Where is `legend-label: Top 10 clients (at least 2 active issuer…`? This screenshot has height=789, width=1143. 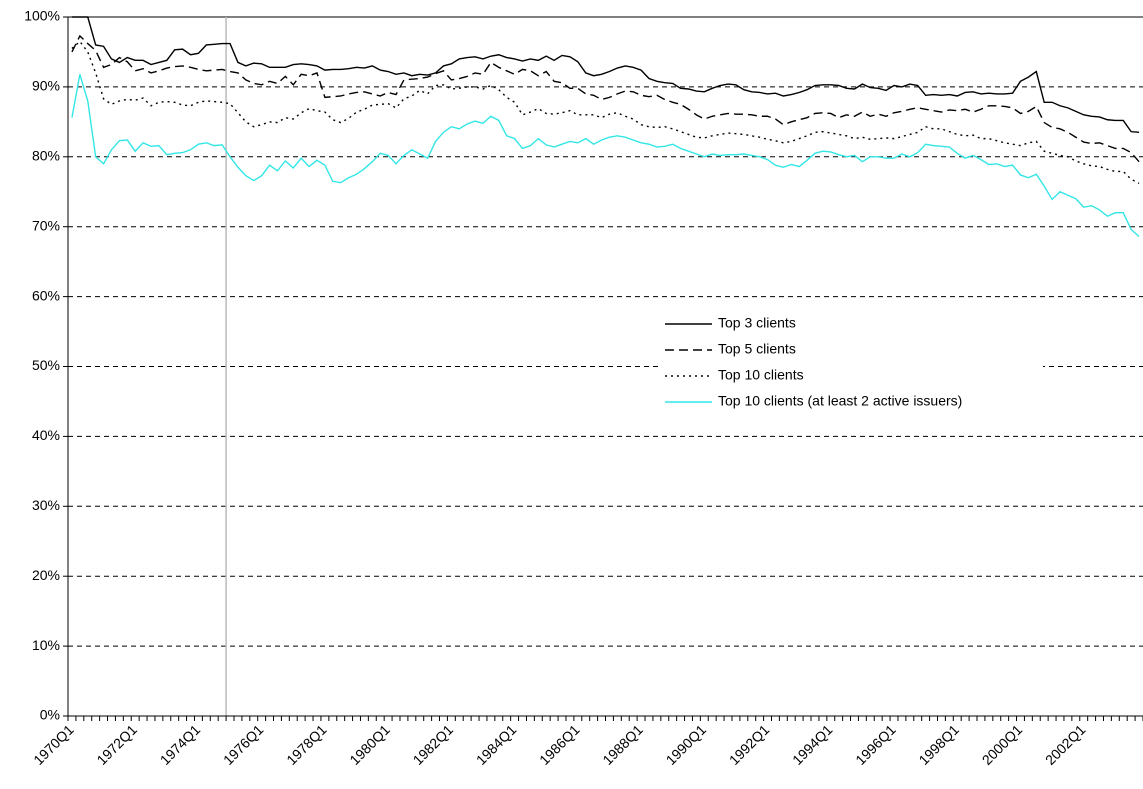 legend-label: Top 10 clients (at least 2 active issuer… is located at coordinates (840, 401).